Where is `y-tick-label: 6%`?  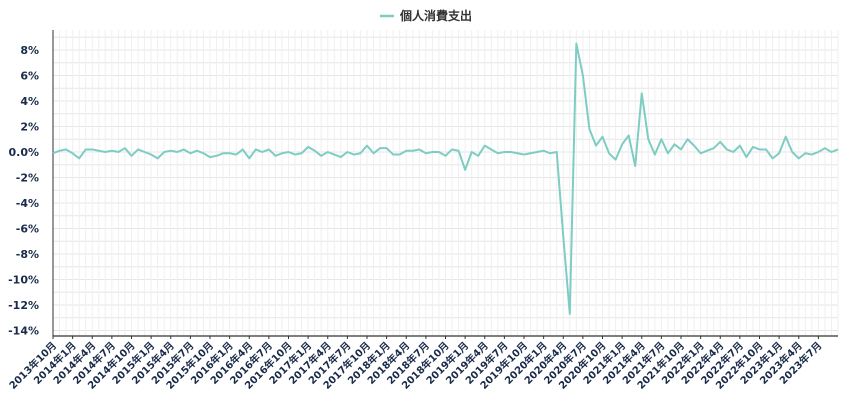 y-tick-label: 6% is located at coordinates (29, 76).